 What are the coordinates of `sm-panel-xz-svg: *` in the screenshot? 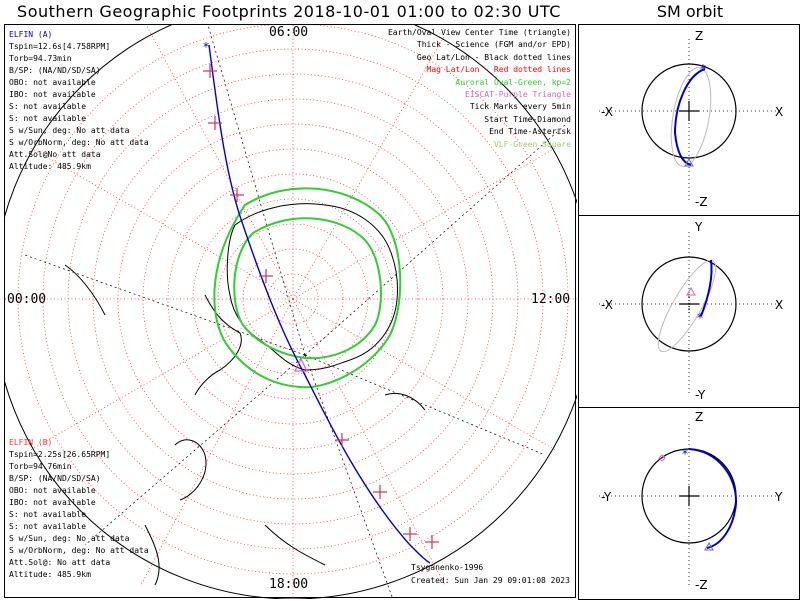 It's located at (689, 121).